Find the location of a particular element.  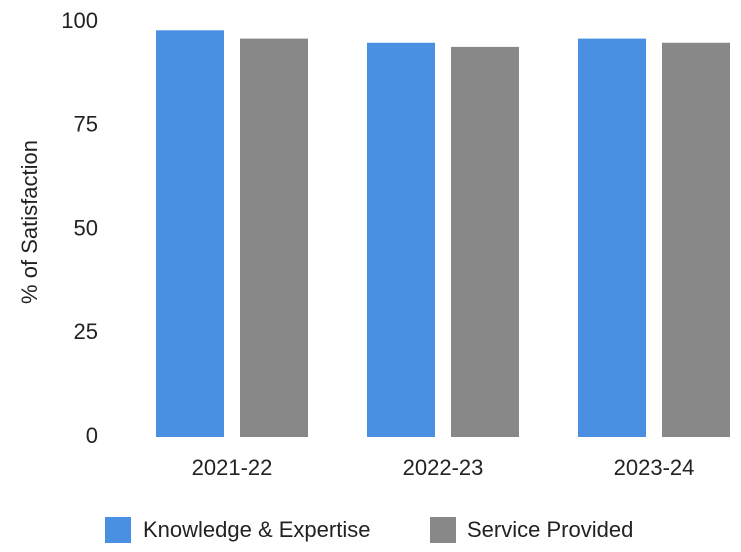

legend: Knowledge & Expertise Service Provided is located at coordinates (369, 530).